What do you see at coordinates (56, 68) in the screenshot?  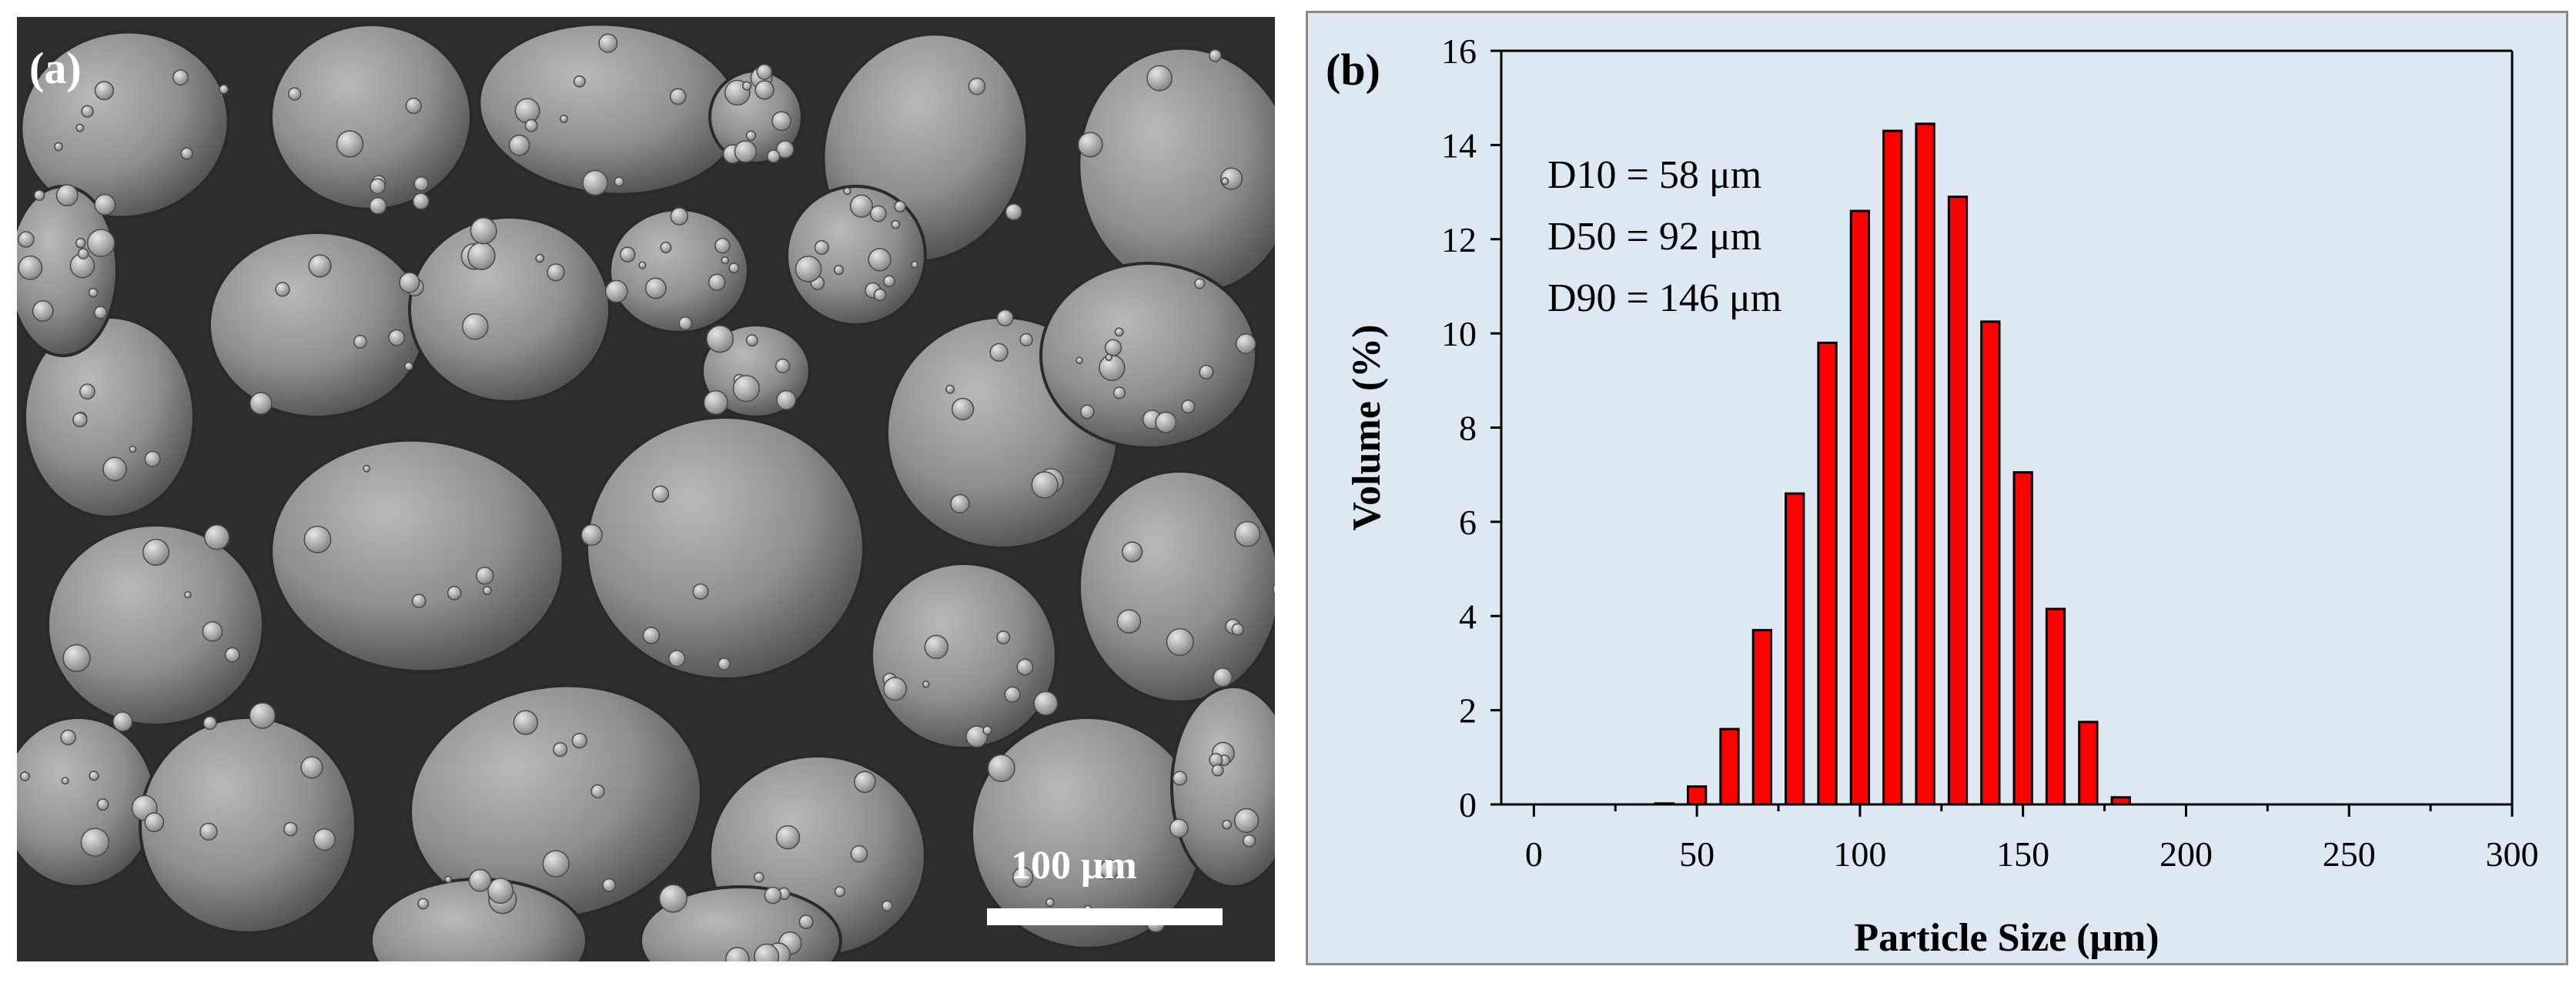 I see `panel-a-label: (a)` at bounding box center [56, 68].